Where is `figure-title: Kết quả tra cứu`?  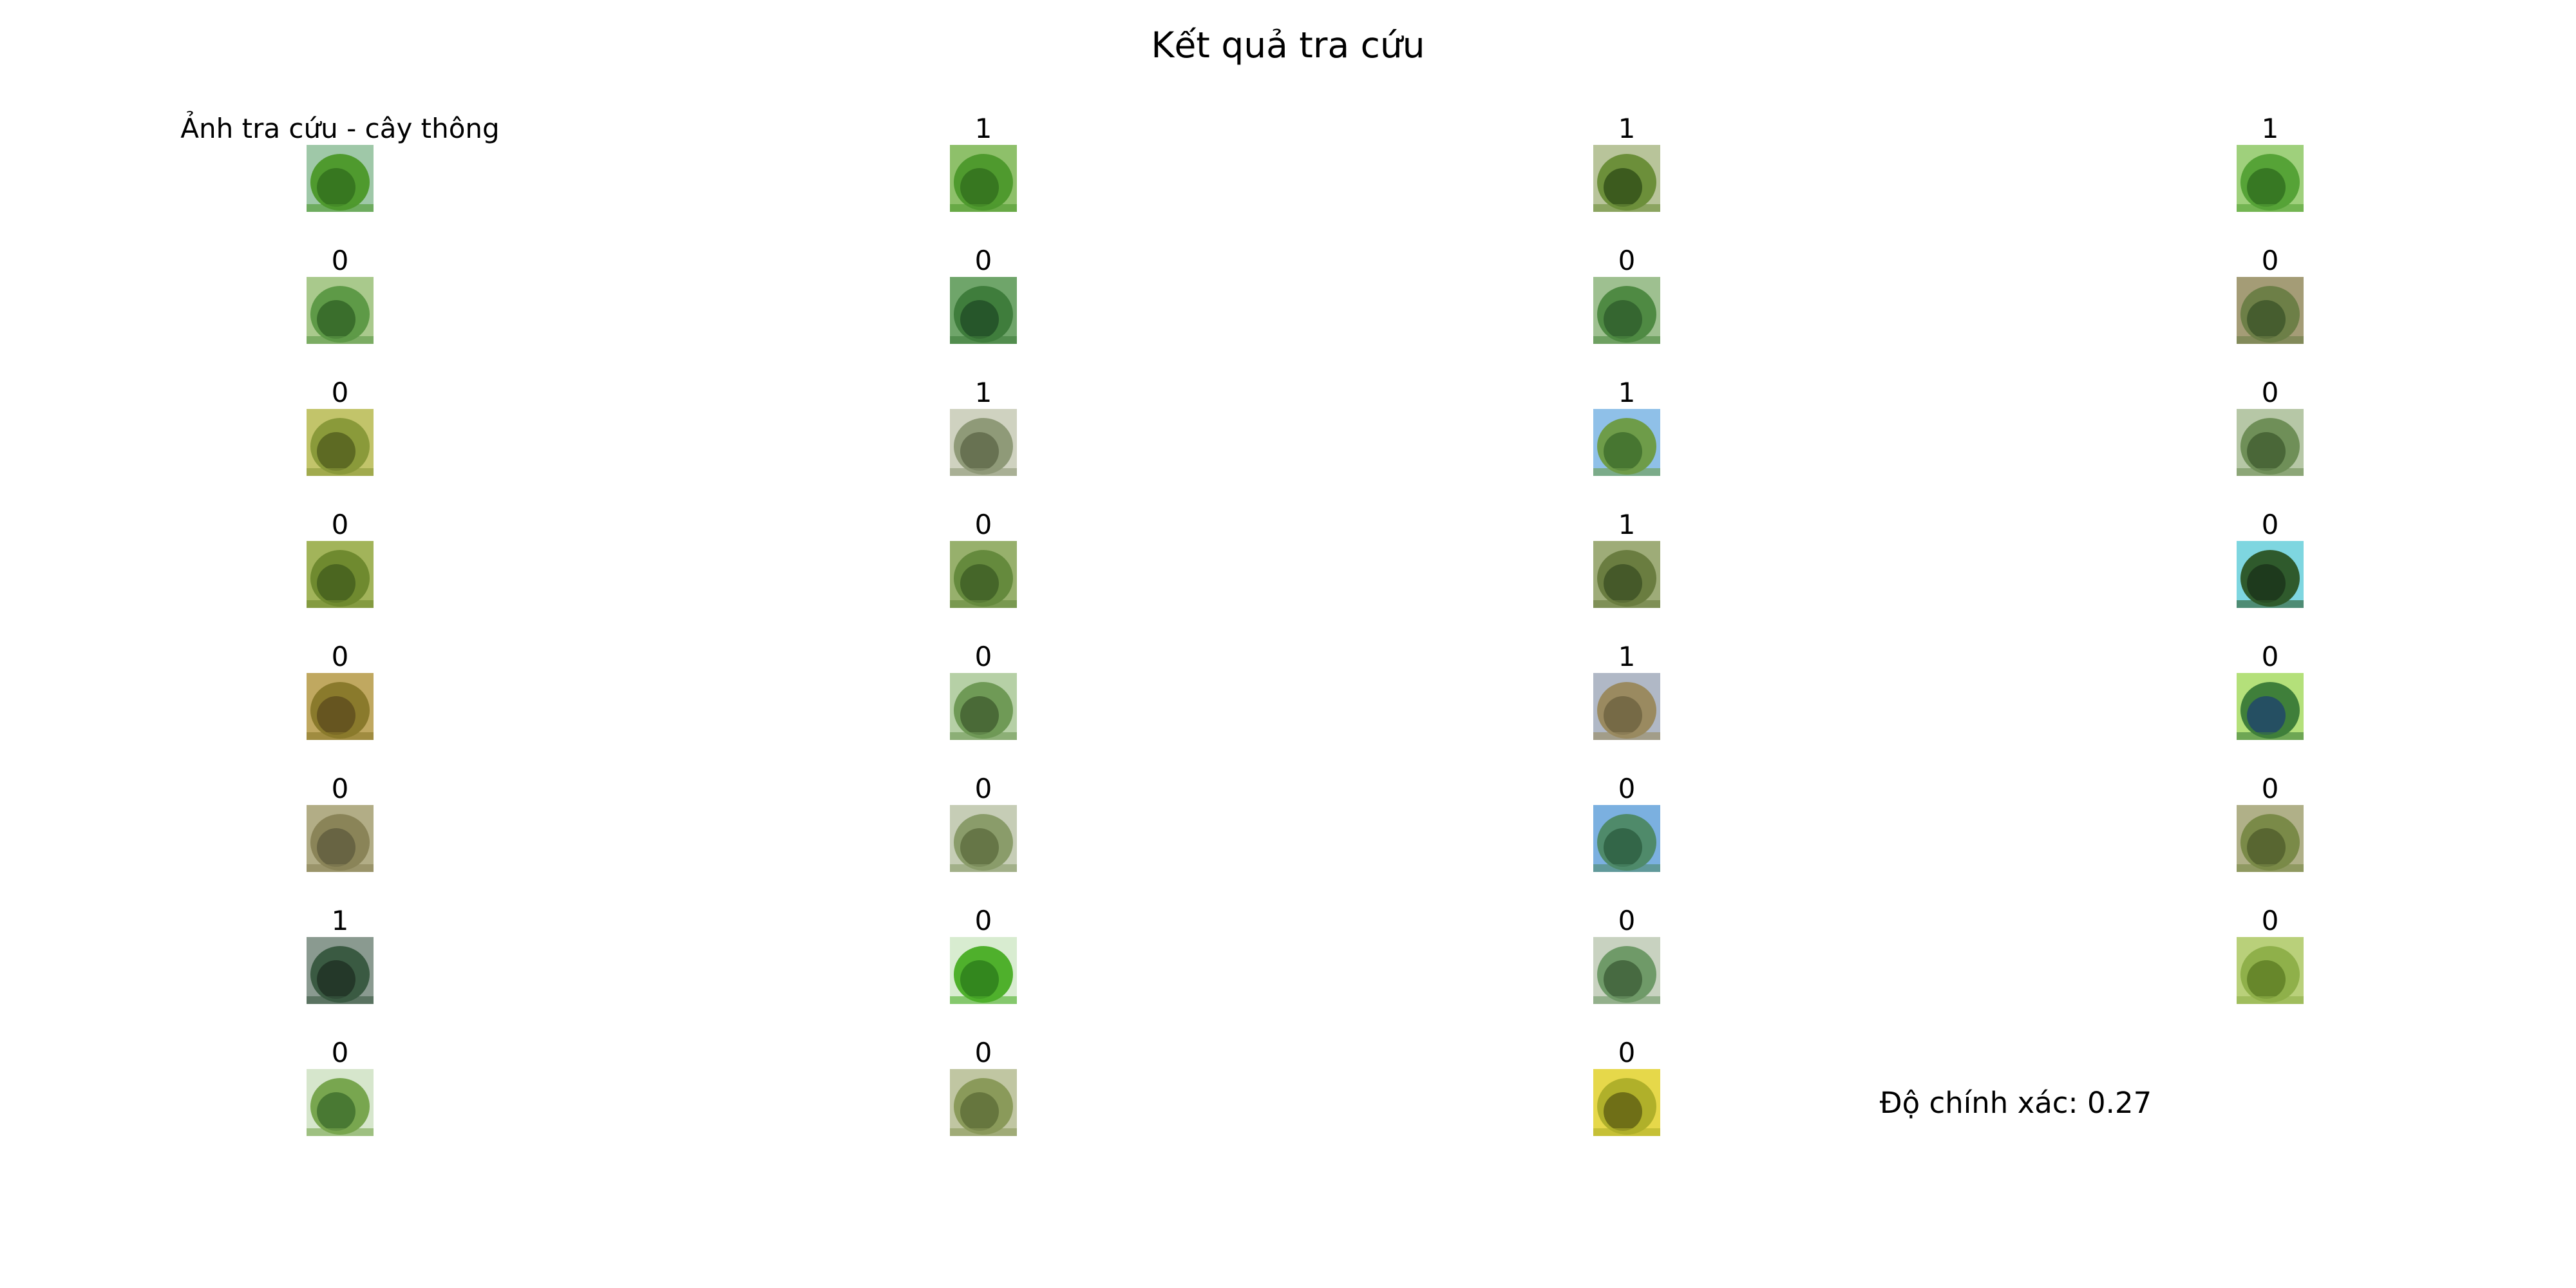
figure-title: Kết quả tra cứu is located at coordinates (1288, 45).